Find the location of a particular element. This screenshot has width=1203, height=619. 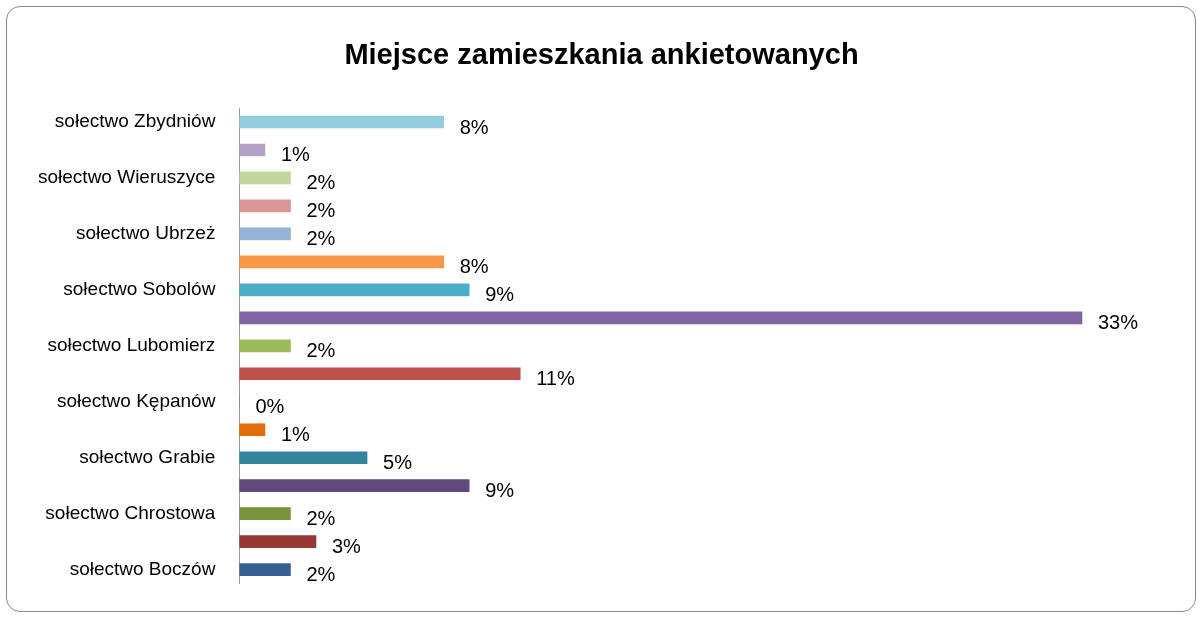

y-tick-label: sołectwo Ubrzeż is located at coordinates (145, 233).